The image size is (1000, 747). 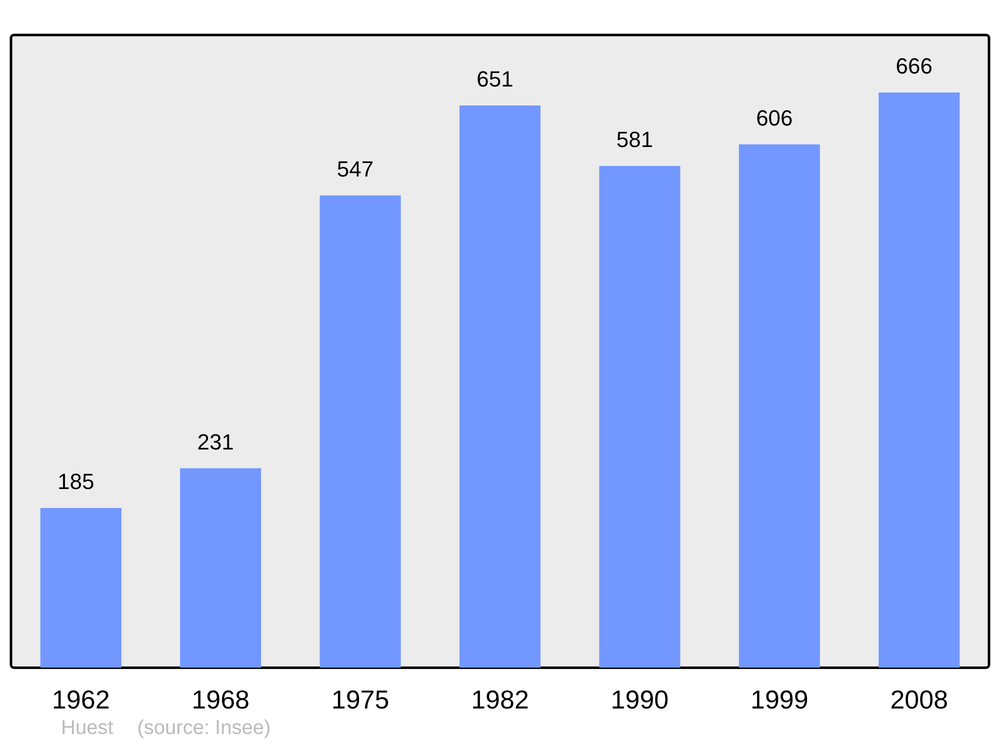 I want to click on x-tick-label: 1999, so click(x=779, y=699).